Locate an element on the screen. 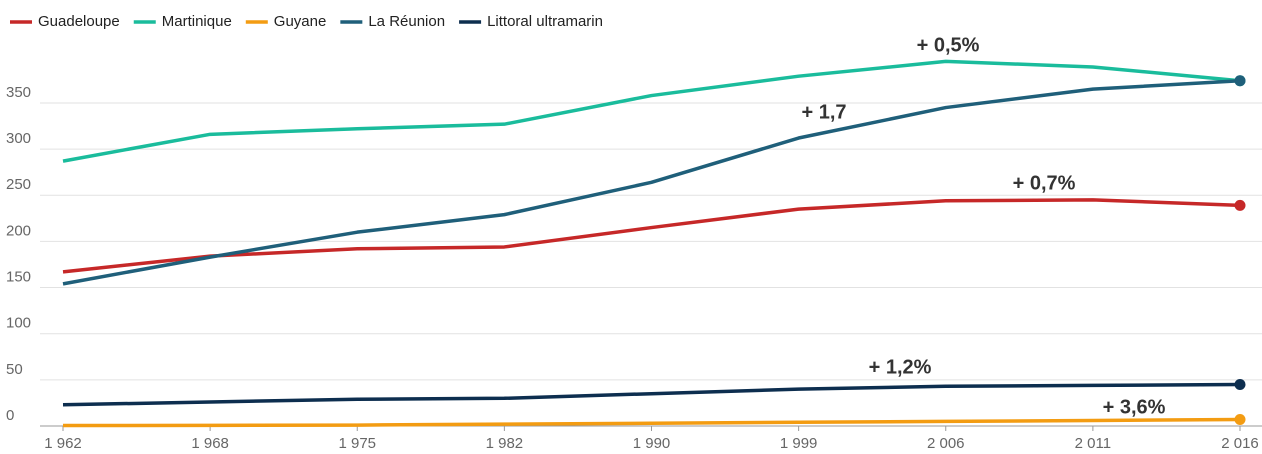  y-tick-label: 350 is located at coordinates (18, 92).